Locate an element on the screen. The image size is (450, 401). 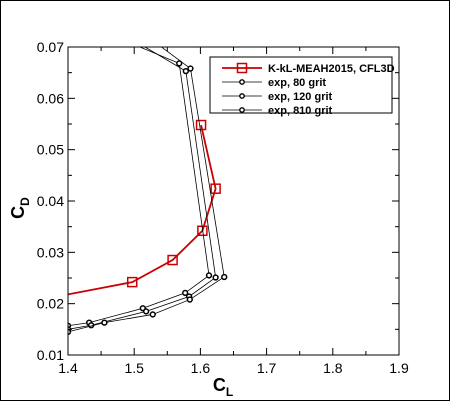
y-tick-label: 0.03 is located at coordinates (50, 252).